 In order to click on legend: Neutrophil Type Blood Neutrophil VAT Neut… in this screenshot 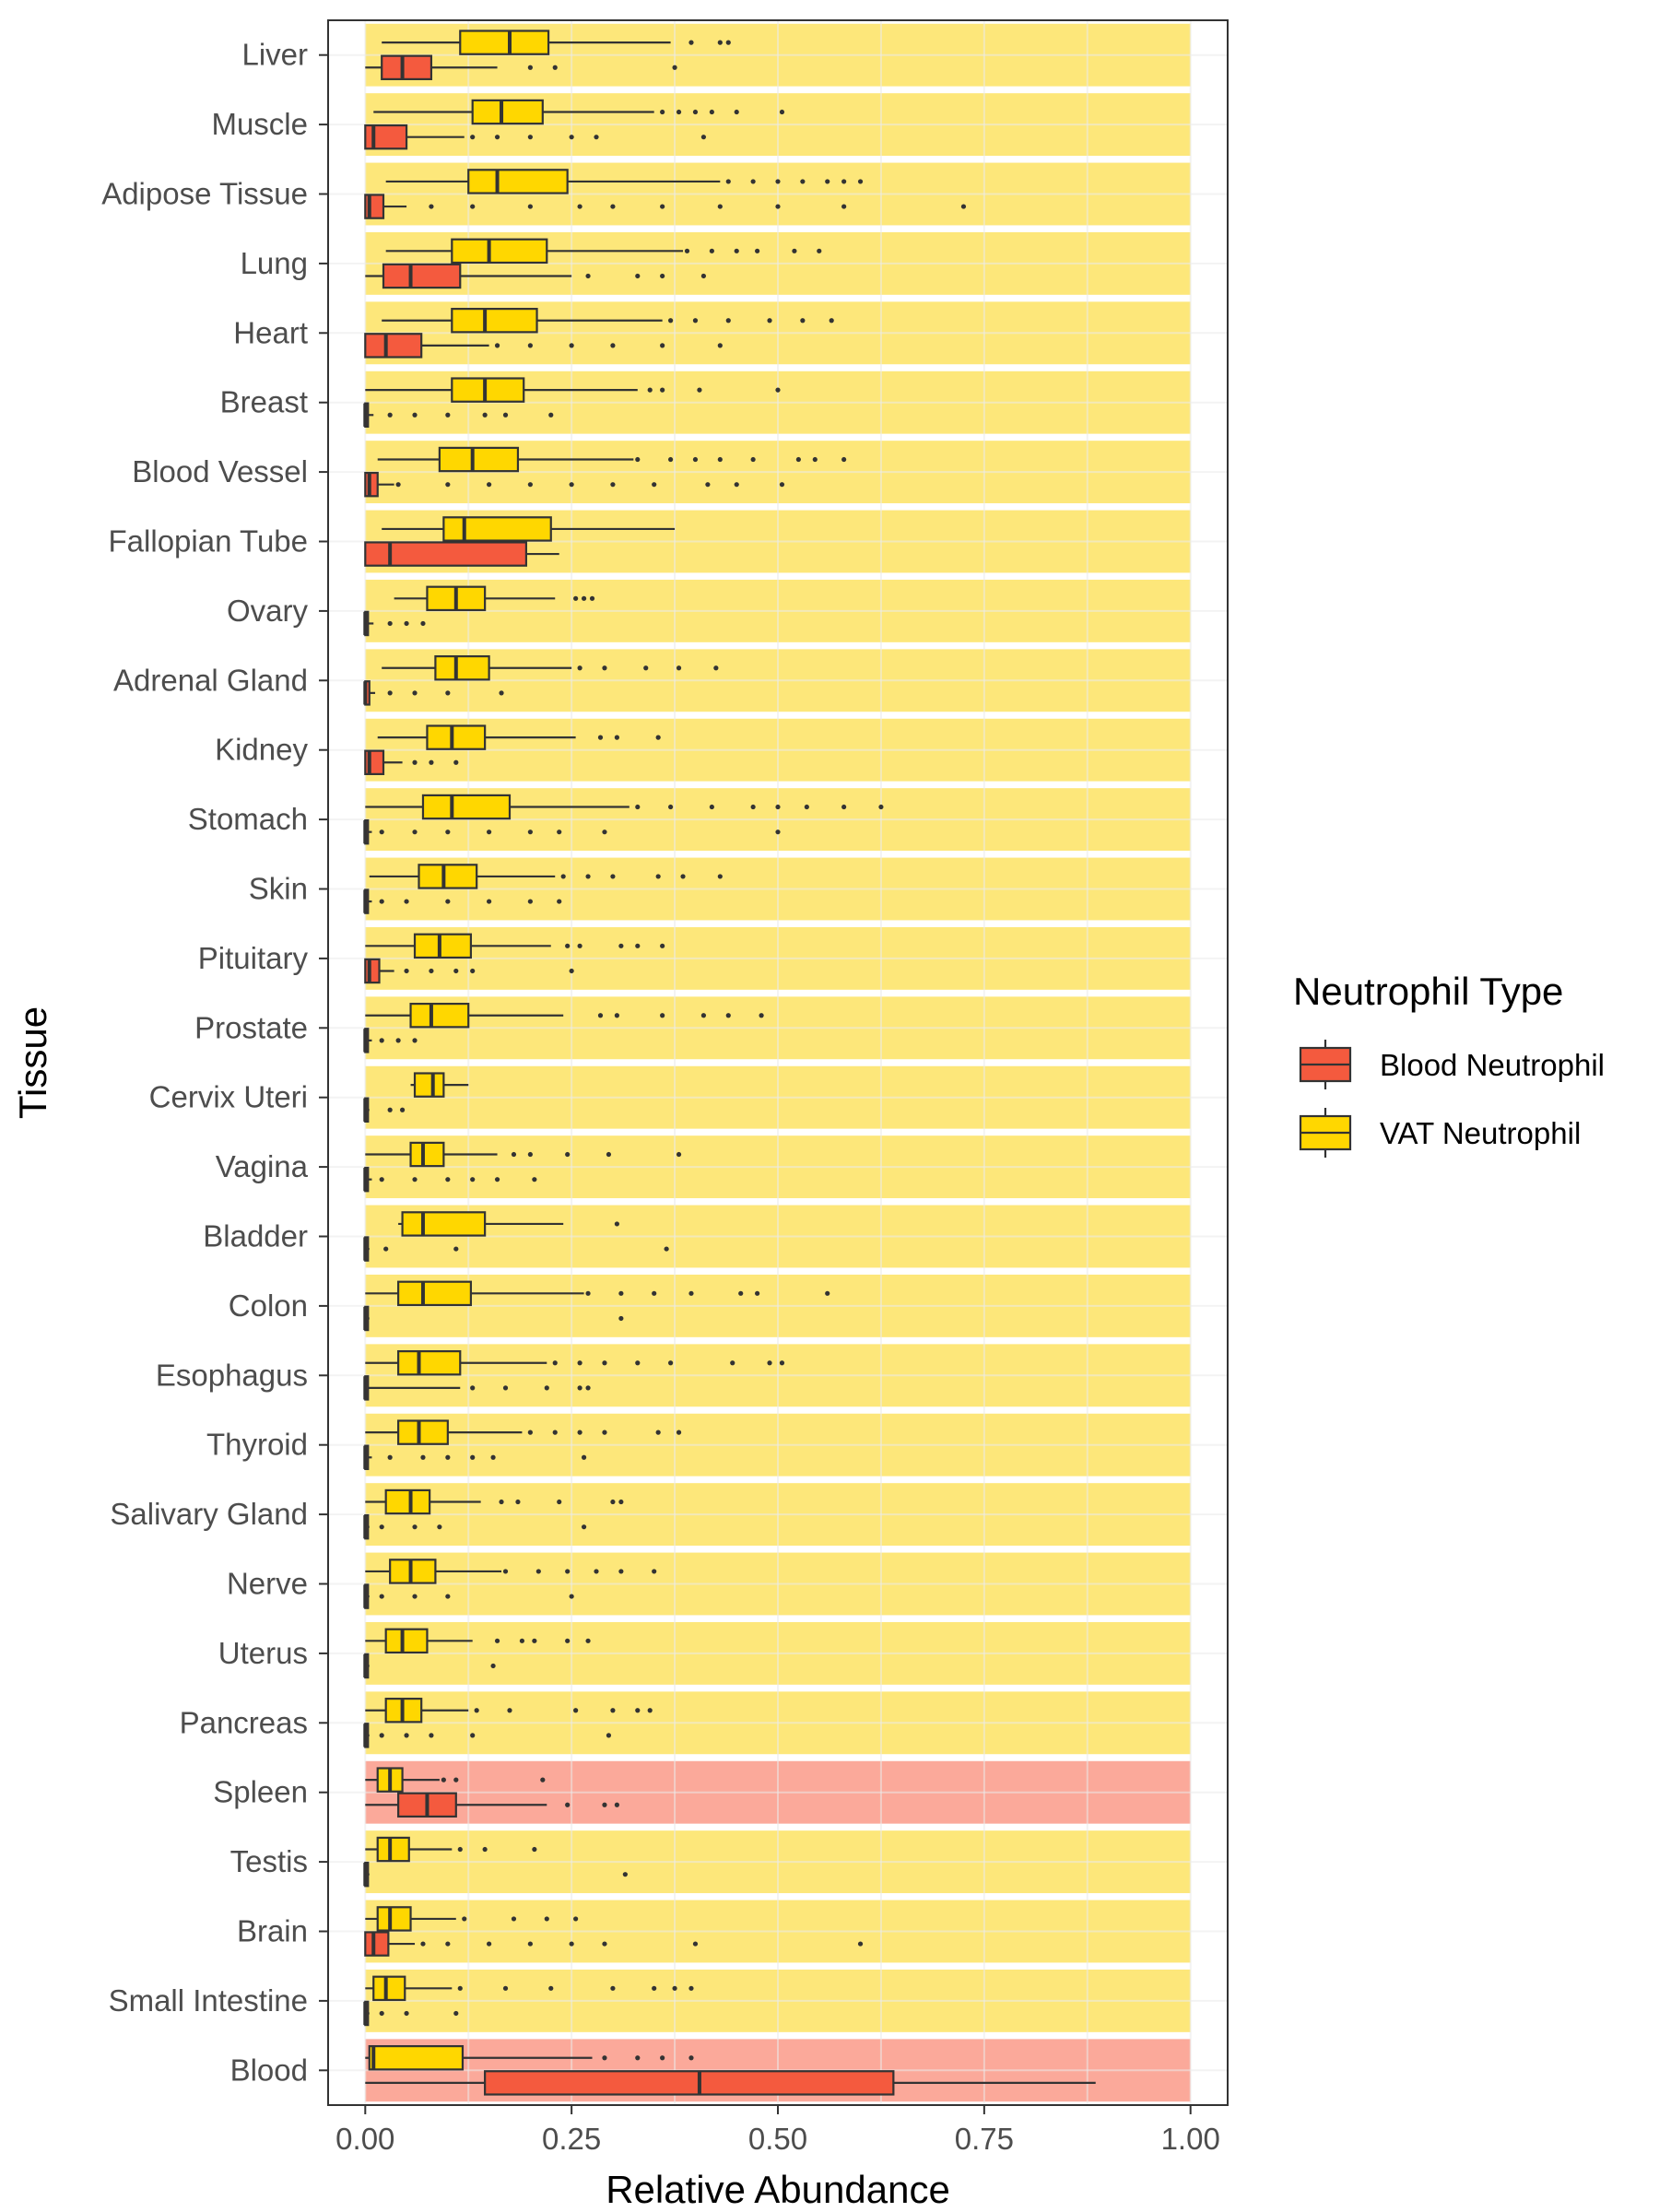, I will do `click(1449, 1064)`.